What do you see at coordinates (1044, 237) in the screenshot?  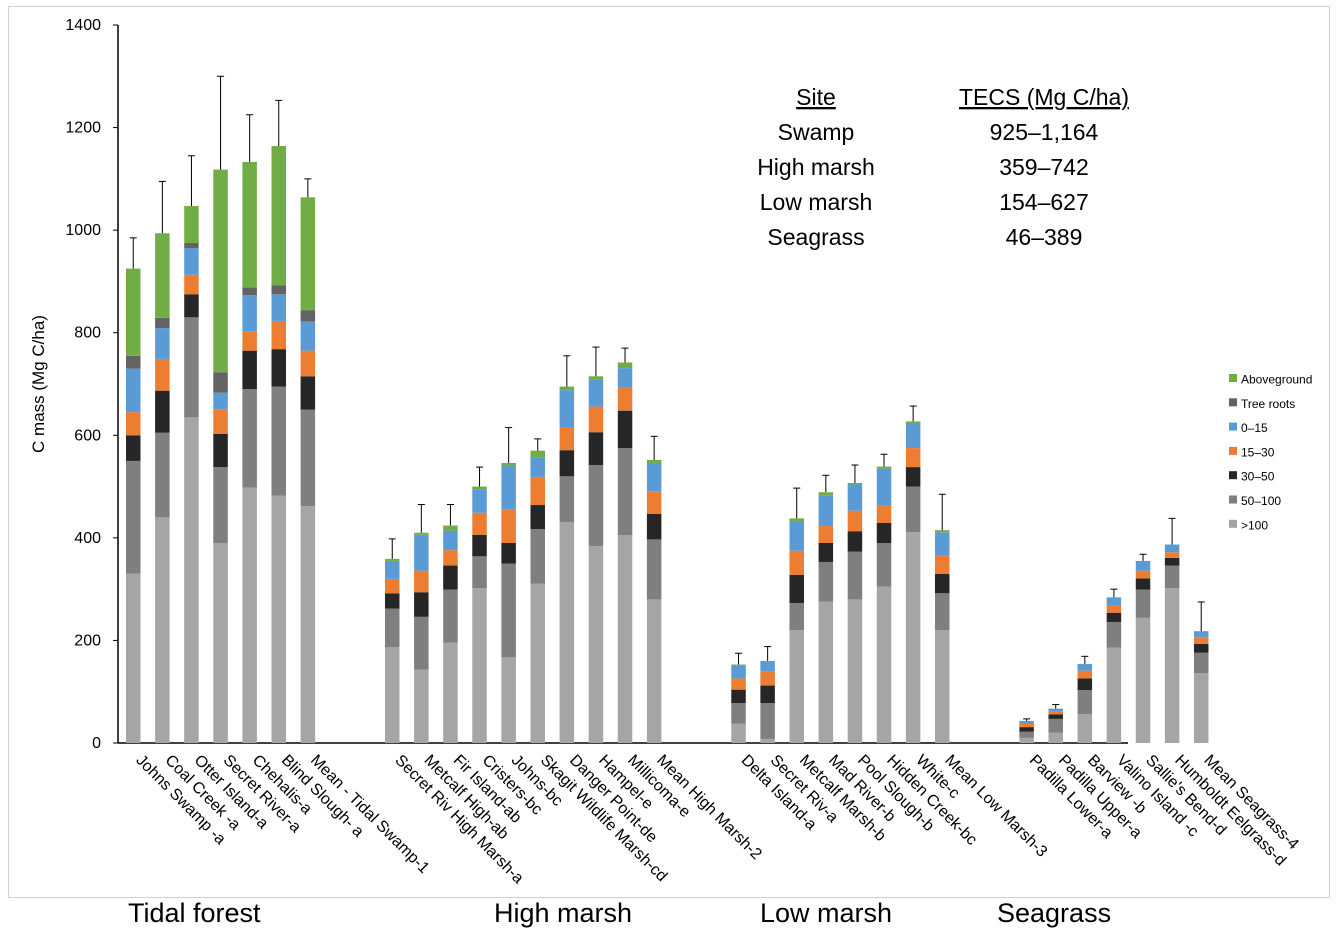 I see `table-cell-tecs: 46–389` at bounding box center [1044, 237].